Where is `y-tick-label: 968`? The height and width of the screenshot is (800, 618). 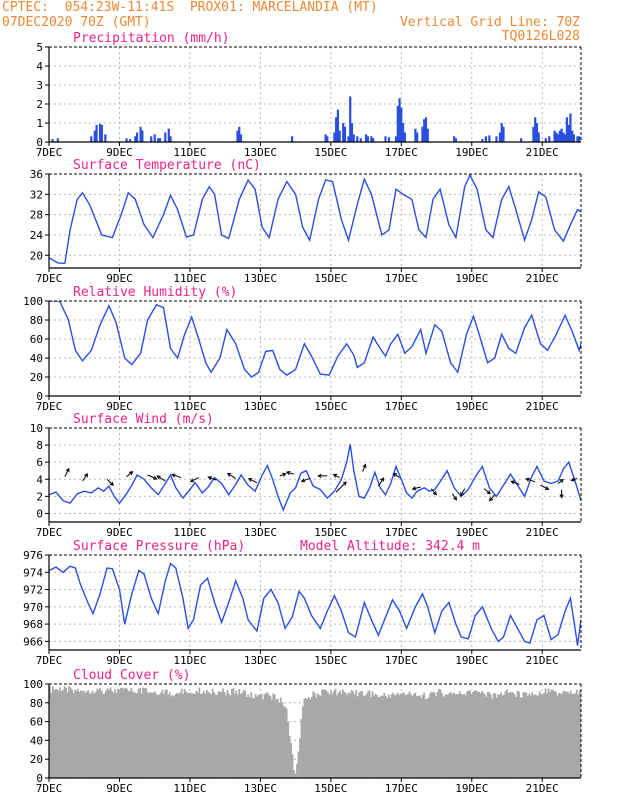 y-tick-label: 968 is located at coordinates (33, 624).